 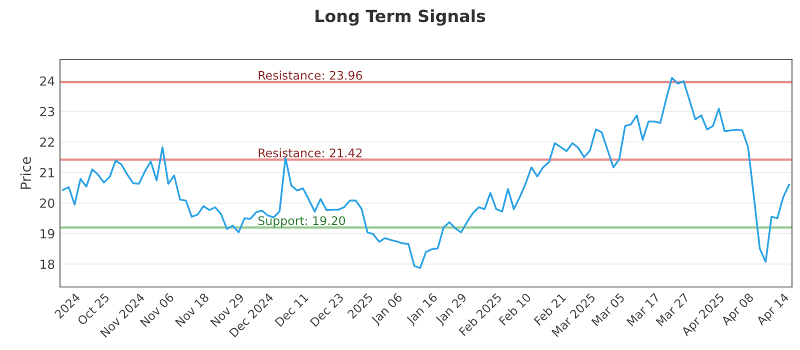 What do you see at coordinates (327, 309) in the screenshot?
I see `x-tick-label: Dec 23` at bounding box center [327, 309].